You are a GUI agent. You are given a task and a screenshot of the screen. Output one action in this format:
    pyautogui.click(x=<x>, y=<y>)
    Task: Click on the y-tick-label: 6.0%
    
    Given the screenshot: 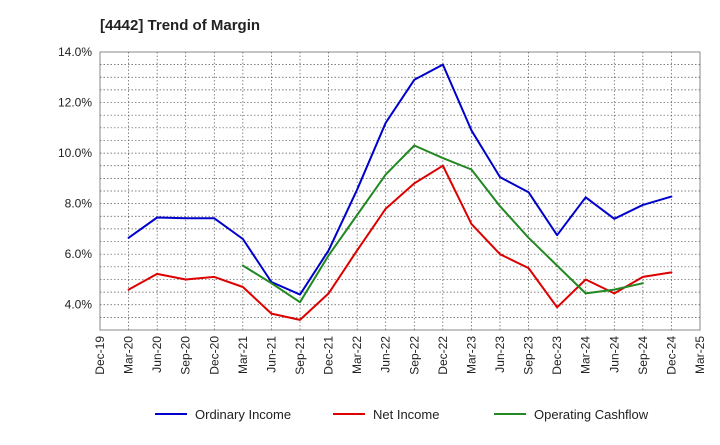 What is the action you would take?
    pyautogui.click(x=79, y=254)
    